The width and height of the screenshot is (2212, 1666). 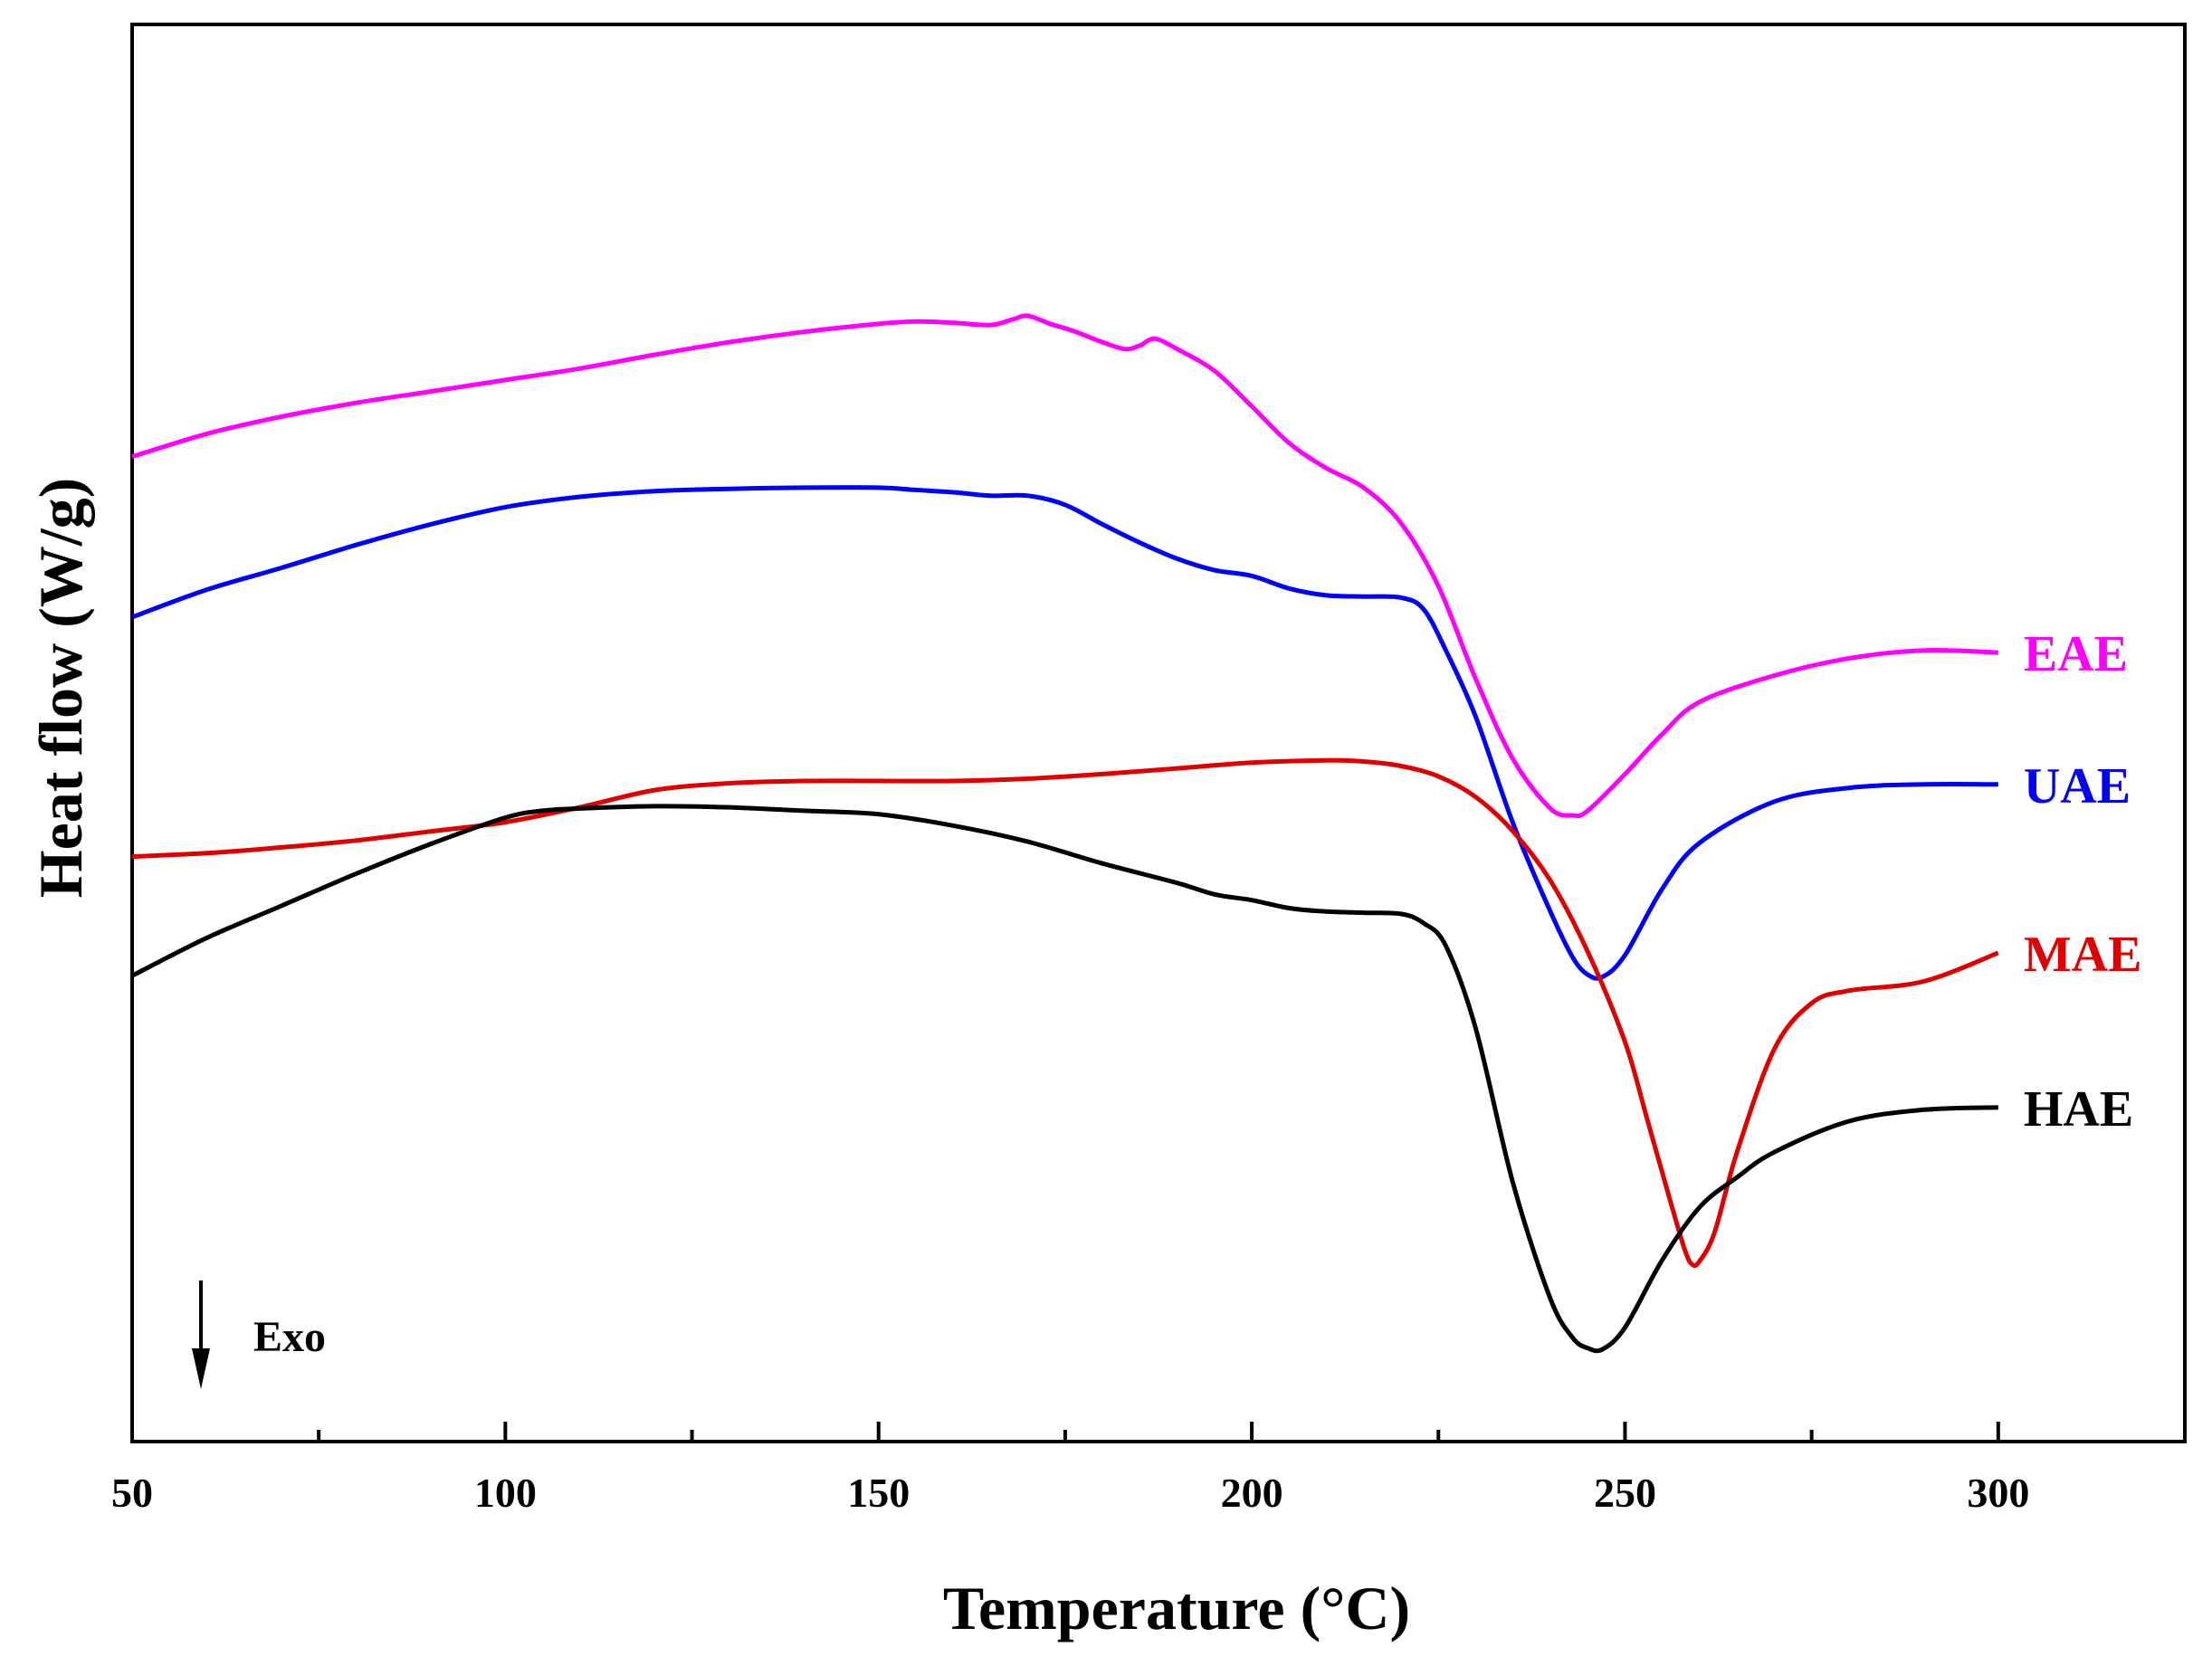 I want to click on exo-label: Exo, so click(x=289, y=1337).